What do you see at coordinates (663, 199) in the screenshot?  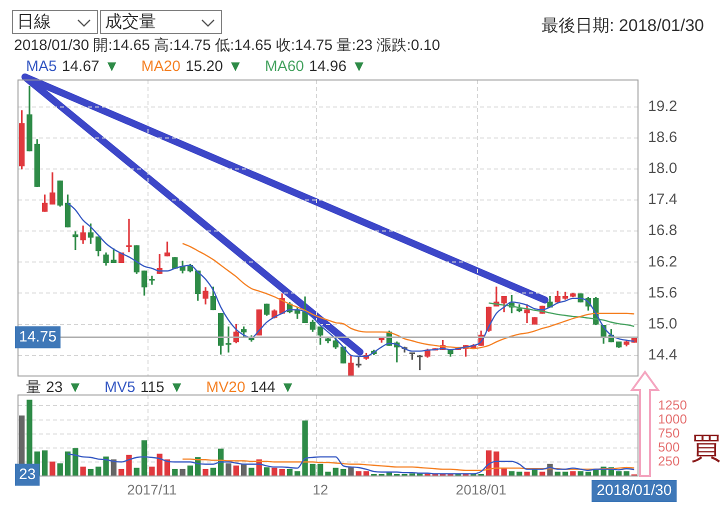 I see `y-tick-label: 17.4` at bounding box center [663, 199].